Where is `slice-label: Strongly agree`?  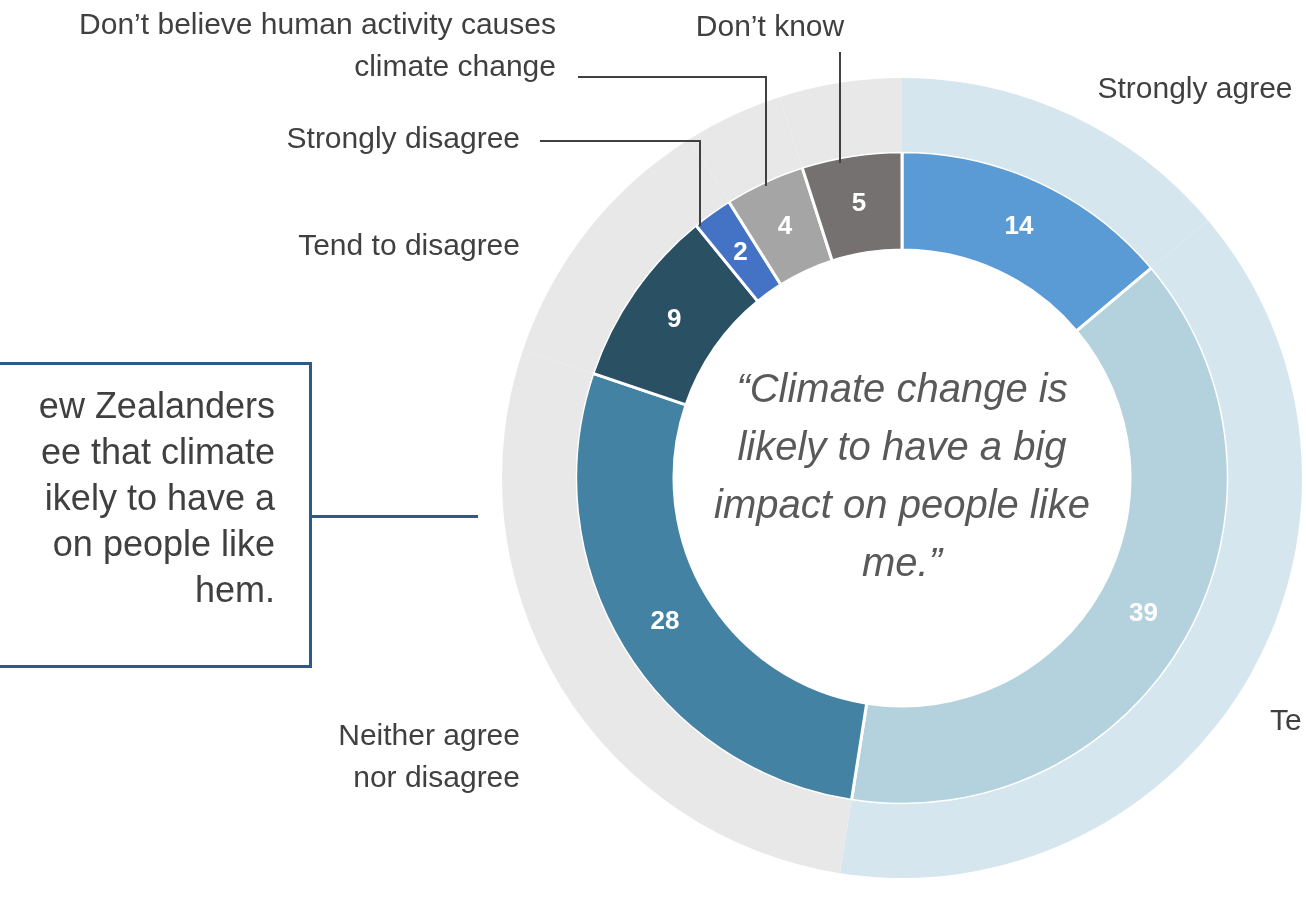 slice-label: Strongly agree is located at coordinates (1195, 88).